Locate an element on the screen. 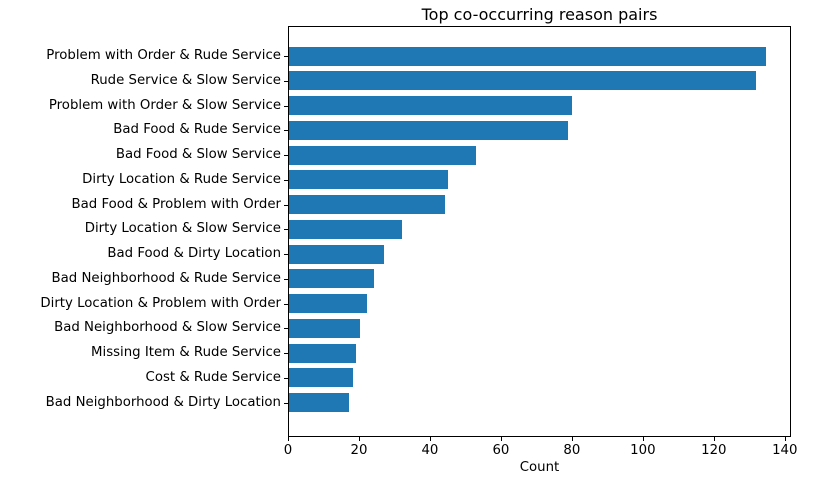 This screenshot has height=503, width=816. x-tick-label: 20 is located at coordinates (359, 450).